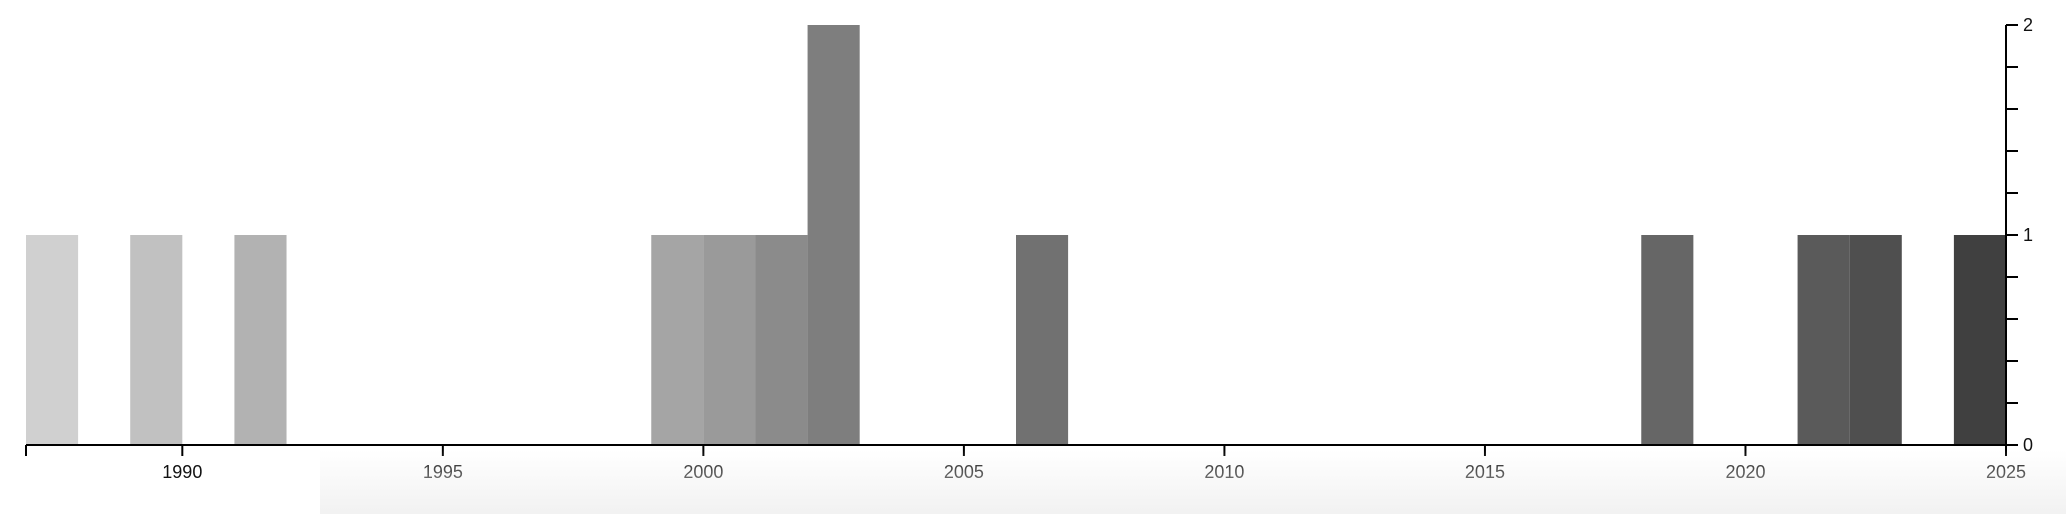  Describe the element at coordinates (182, 472) in the screenshot. I see `x-tick-label: 1990` at that location.